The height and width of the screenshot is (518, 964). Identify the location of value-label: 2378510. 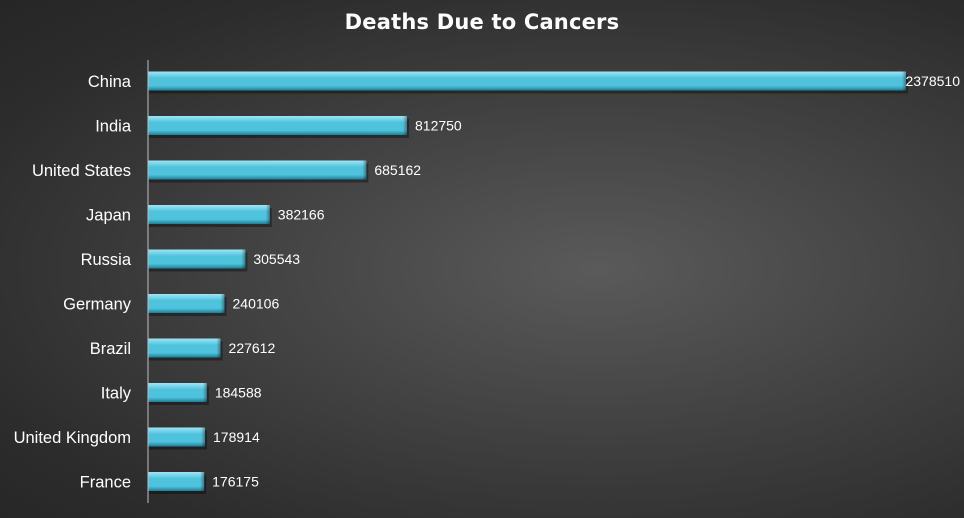
(932, 81).